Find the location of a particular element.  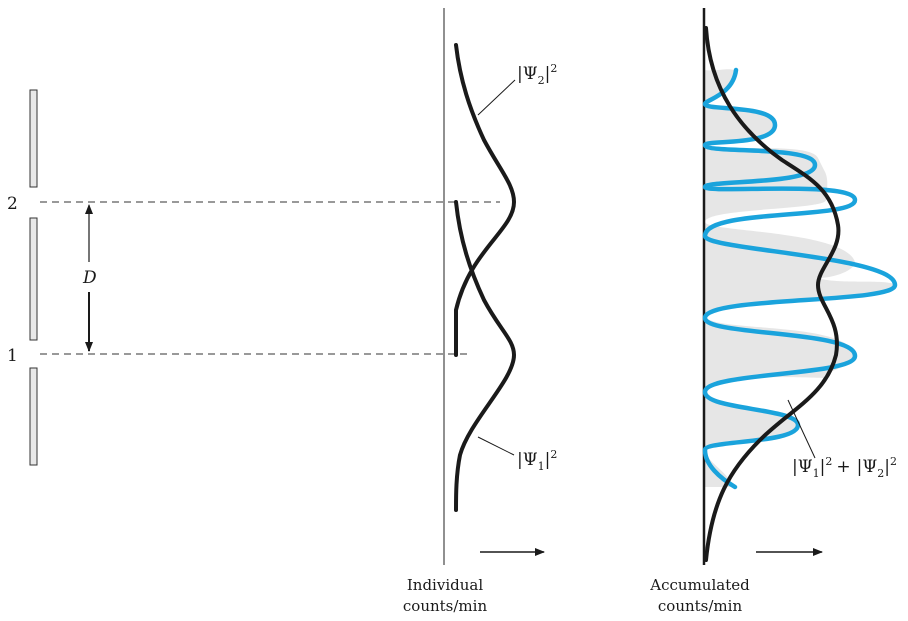

interference-fill is located at coordinates (799, 278).